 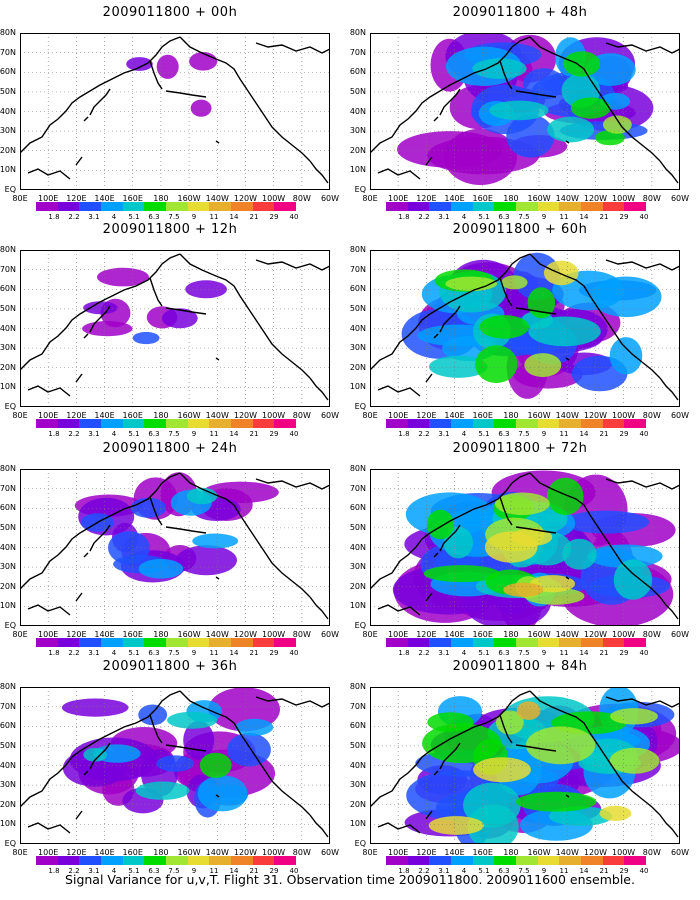 I want to click on longitude-label: 80E, so click(x=20, y=415).